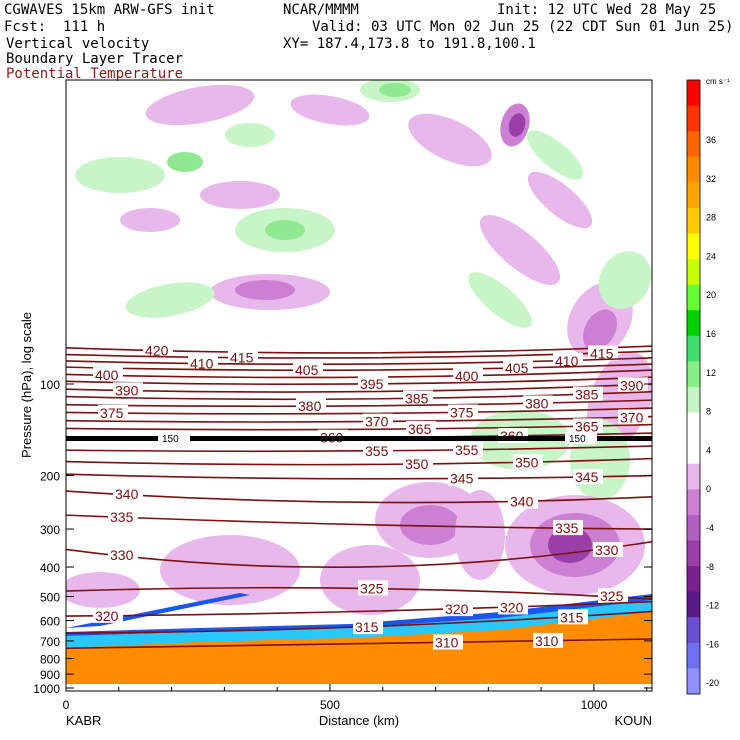 Image resolution: width=740 pixels, height=740 pixels. What do you see at coordinates (359, 438) in the screenshot?
I see `tropopause-line` at bounding box center [359, 438].